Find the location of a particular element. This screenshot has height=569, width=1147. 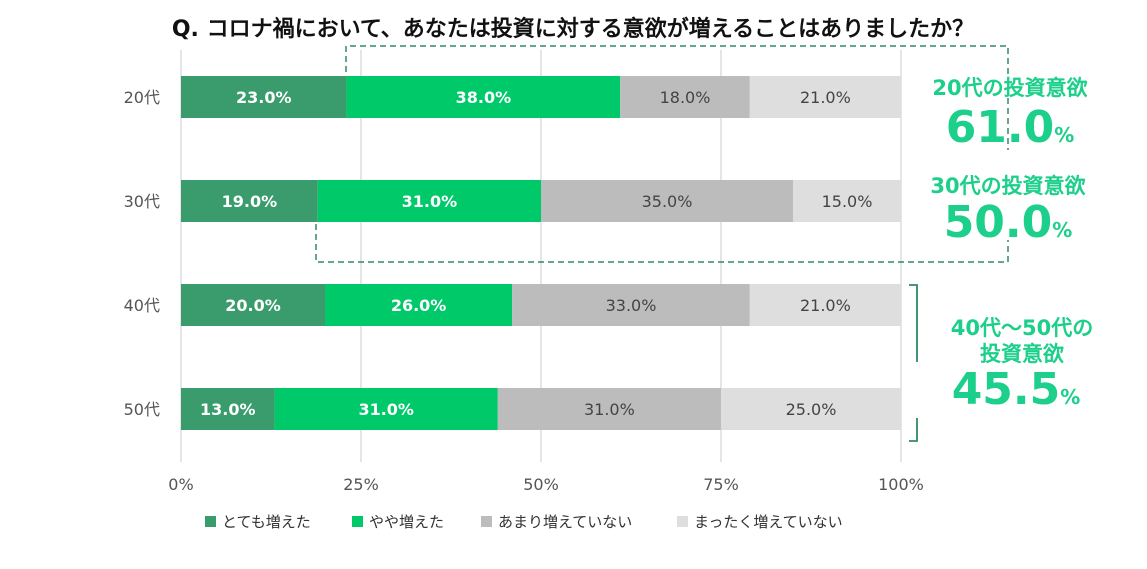

x-tick-label: 0% is located at coordinates (180, 484).